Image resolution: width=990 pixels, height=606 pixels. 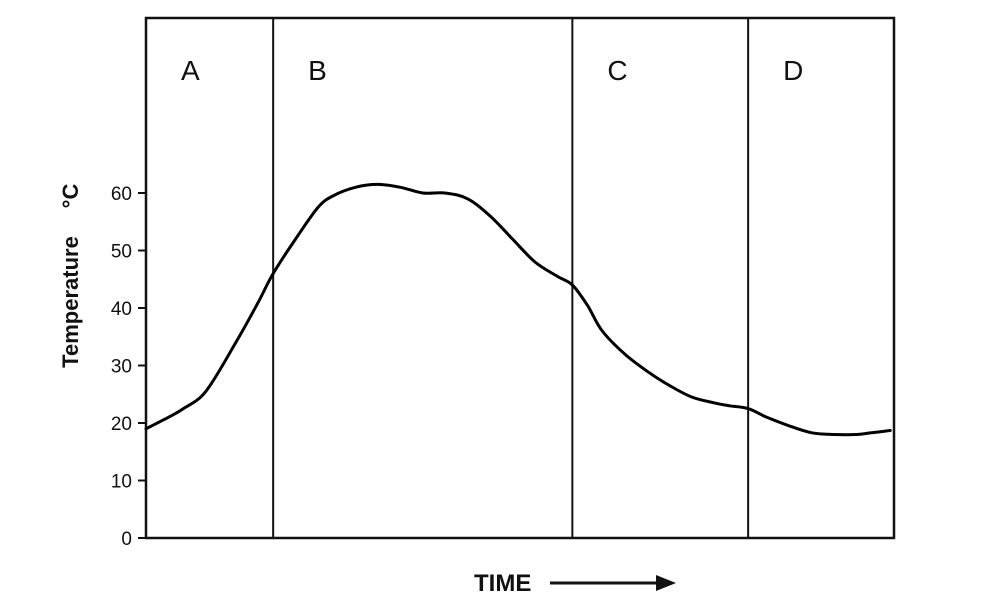 What do you see at coordinates (613, 583) in the screenshot?
I see `right-arrow-icon` at bounding box center [613, 583].